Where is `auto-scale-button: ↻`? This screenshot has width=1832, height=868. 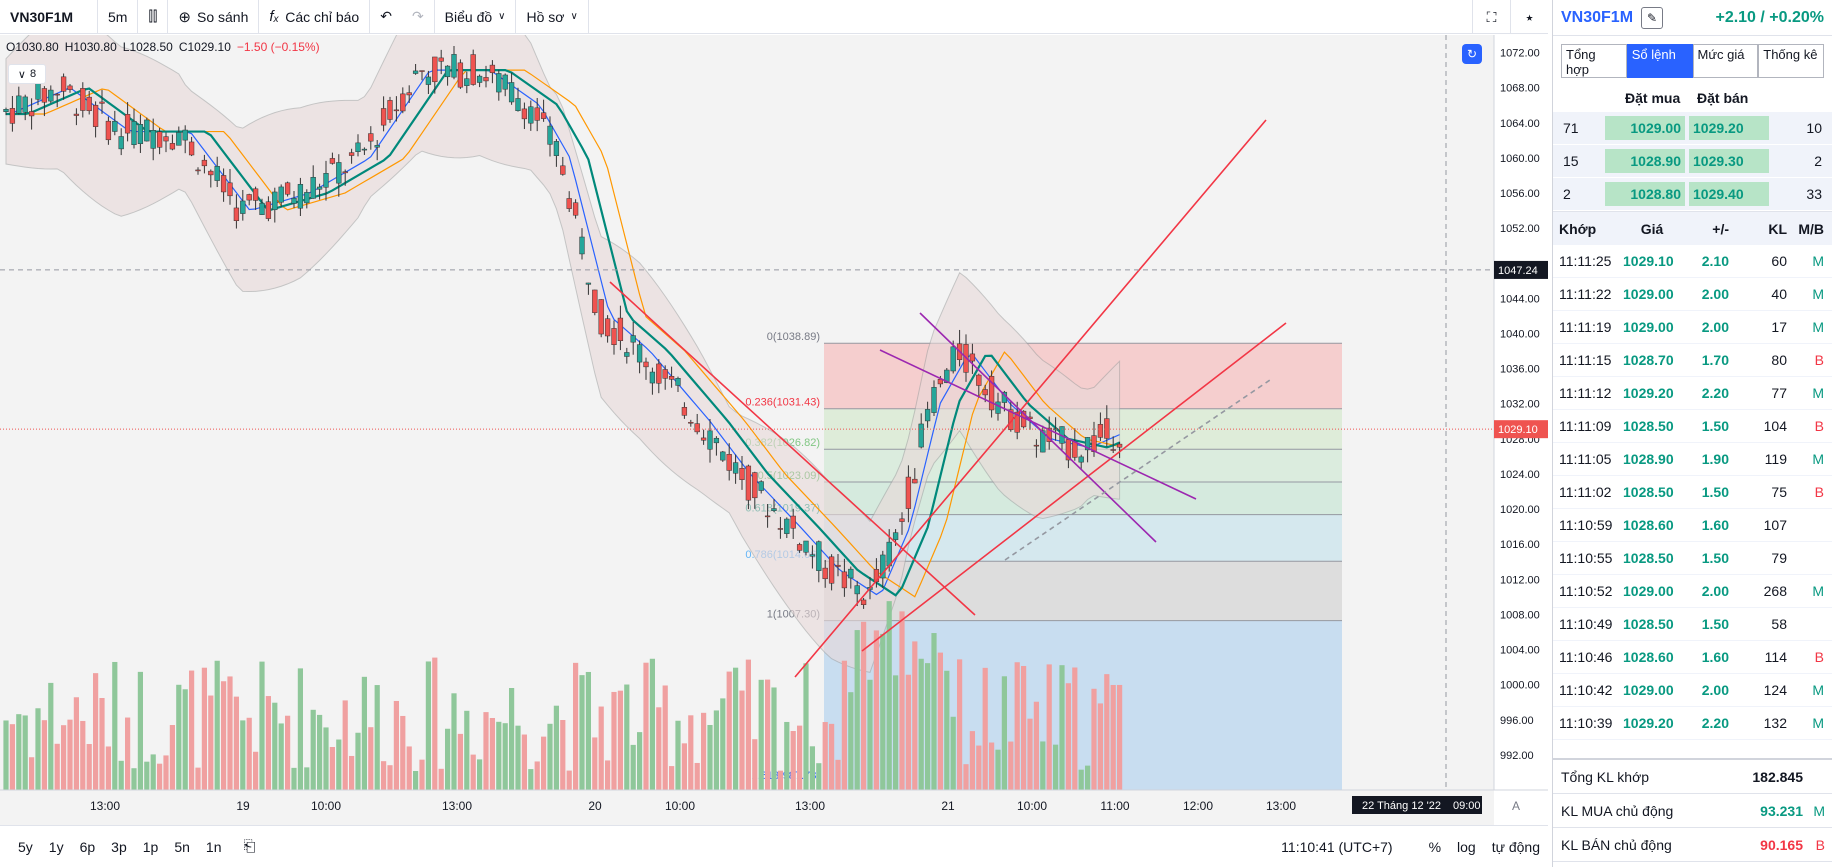 auto-scale-button: ↻ is located at coordinates (1472, 54).